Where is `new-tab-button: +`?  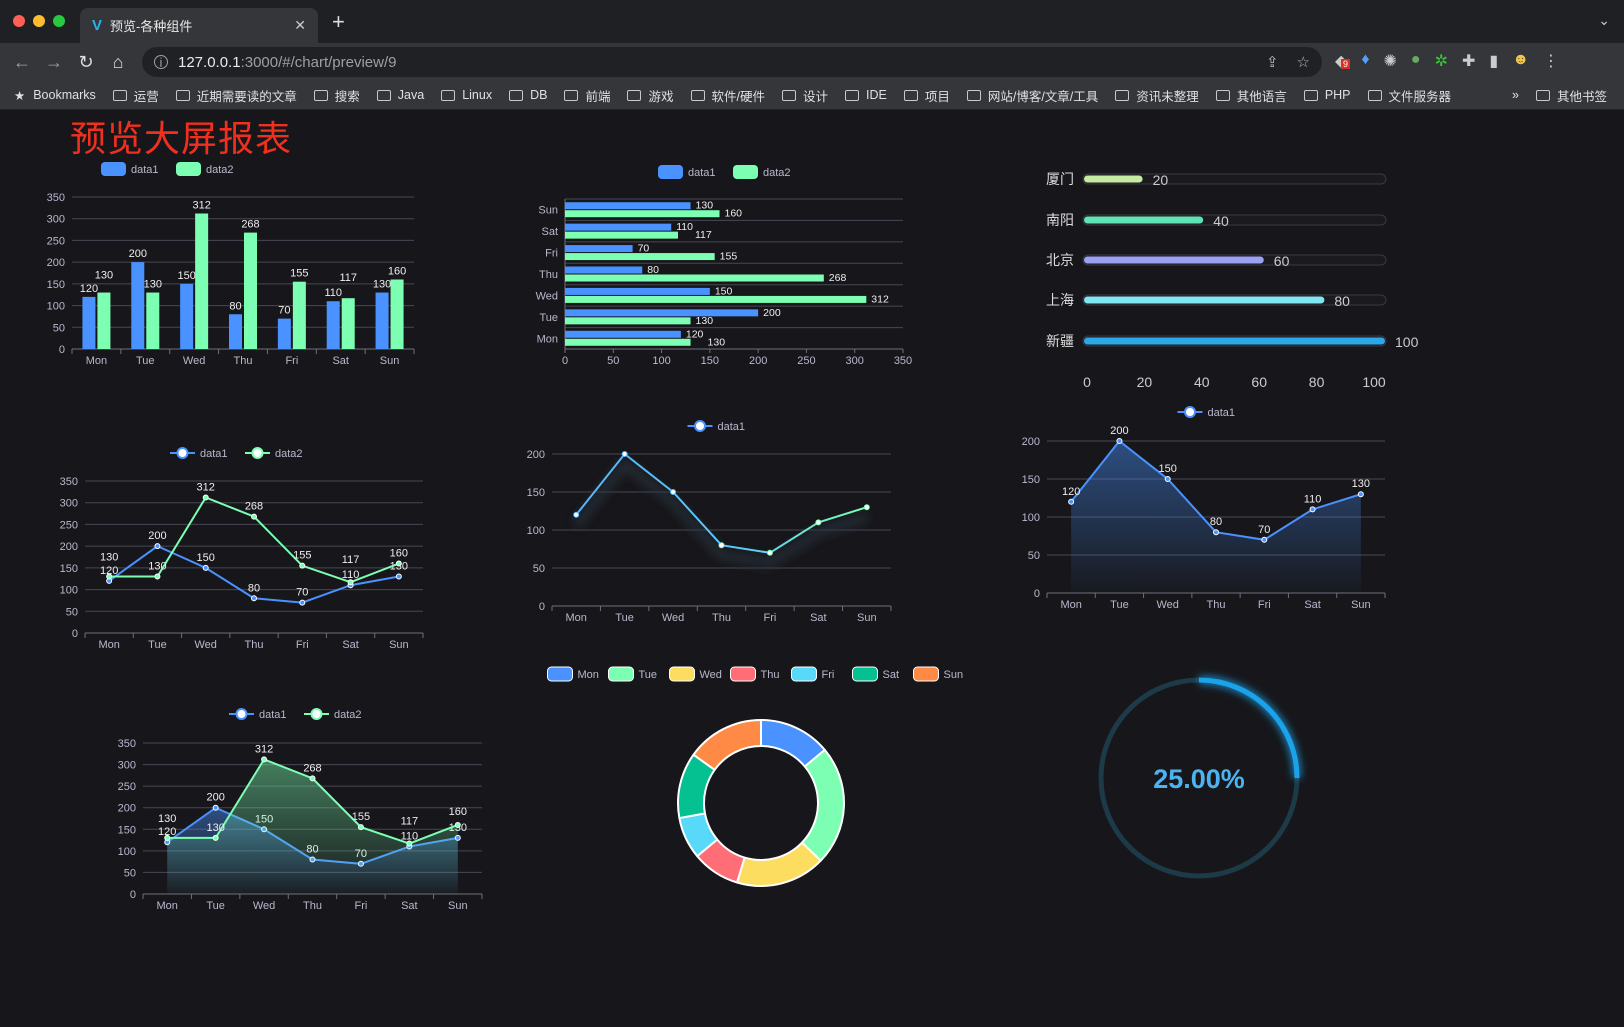
new-tab-button: + is located at coordinates (338, 21).